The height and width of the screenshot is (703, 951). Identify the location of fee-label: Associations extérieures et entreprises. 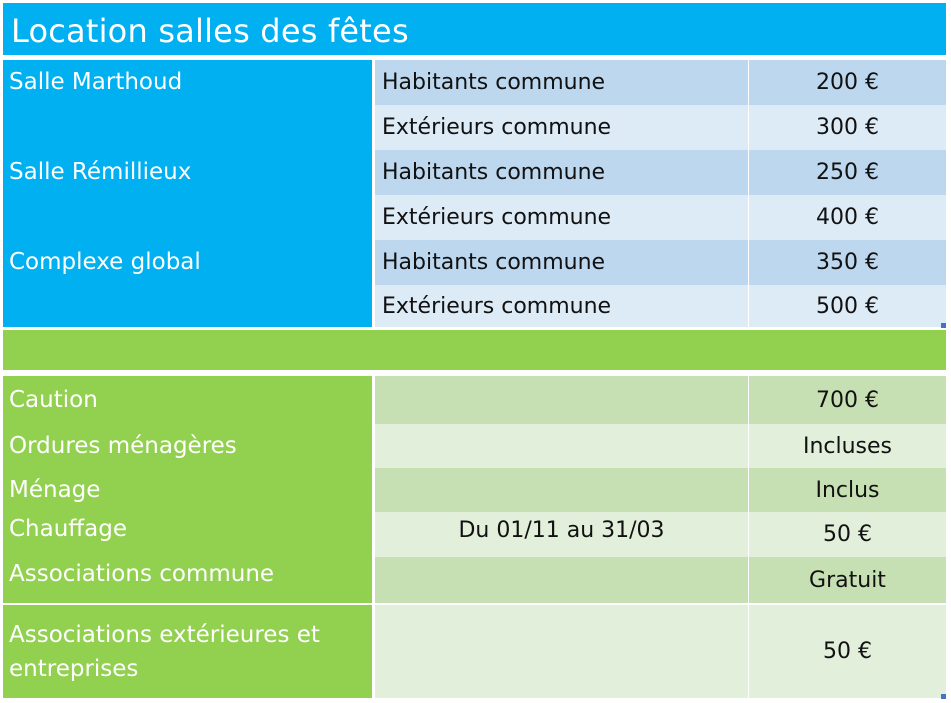
(187, 651).